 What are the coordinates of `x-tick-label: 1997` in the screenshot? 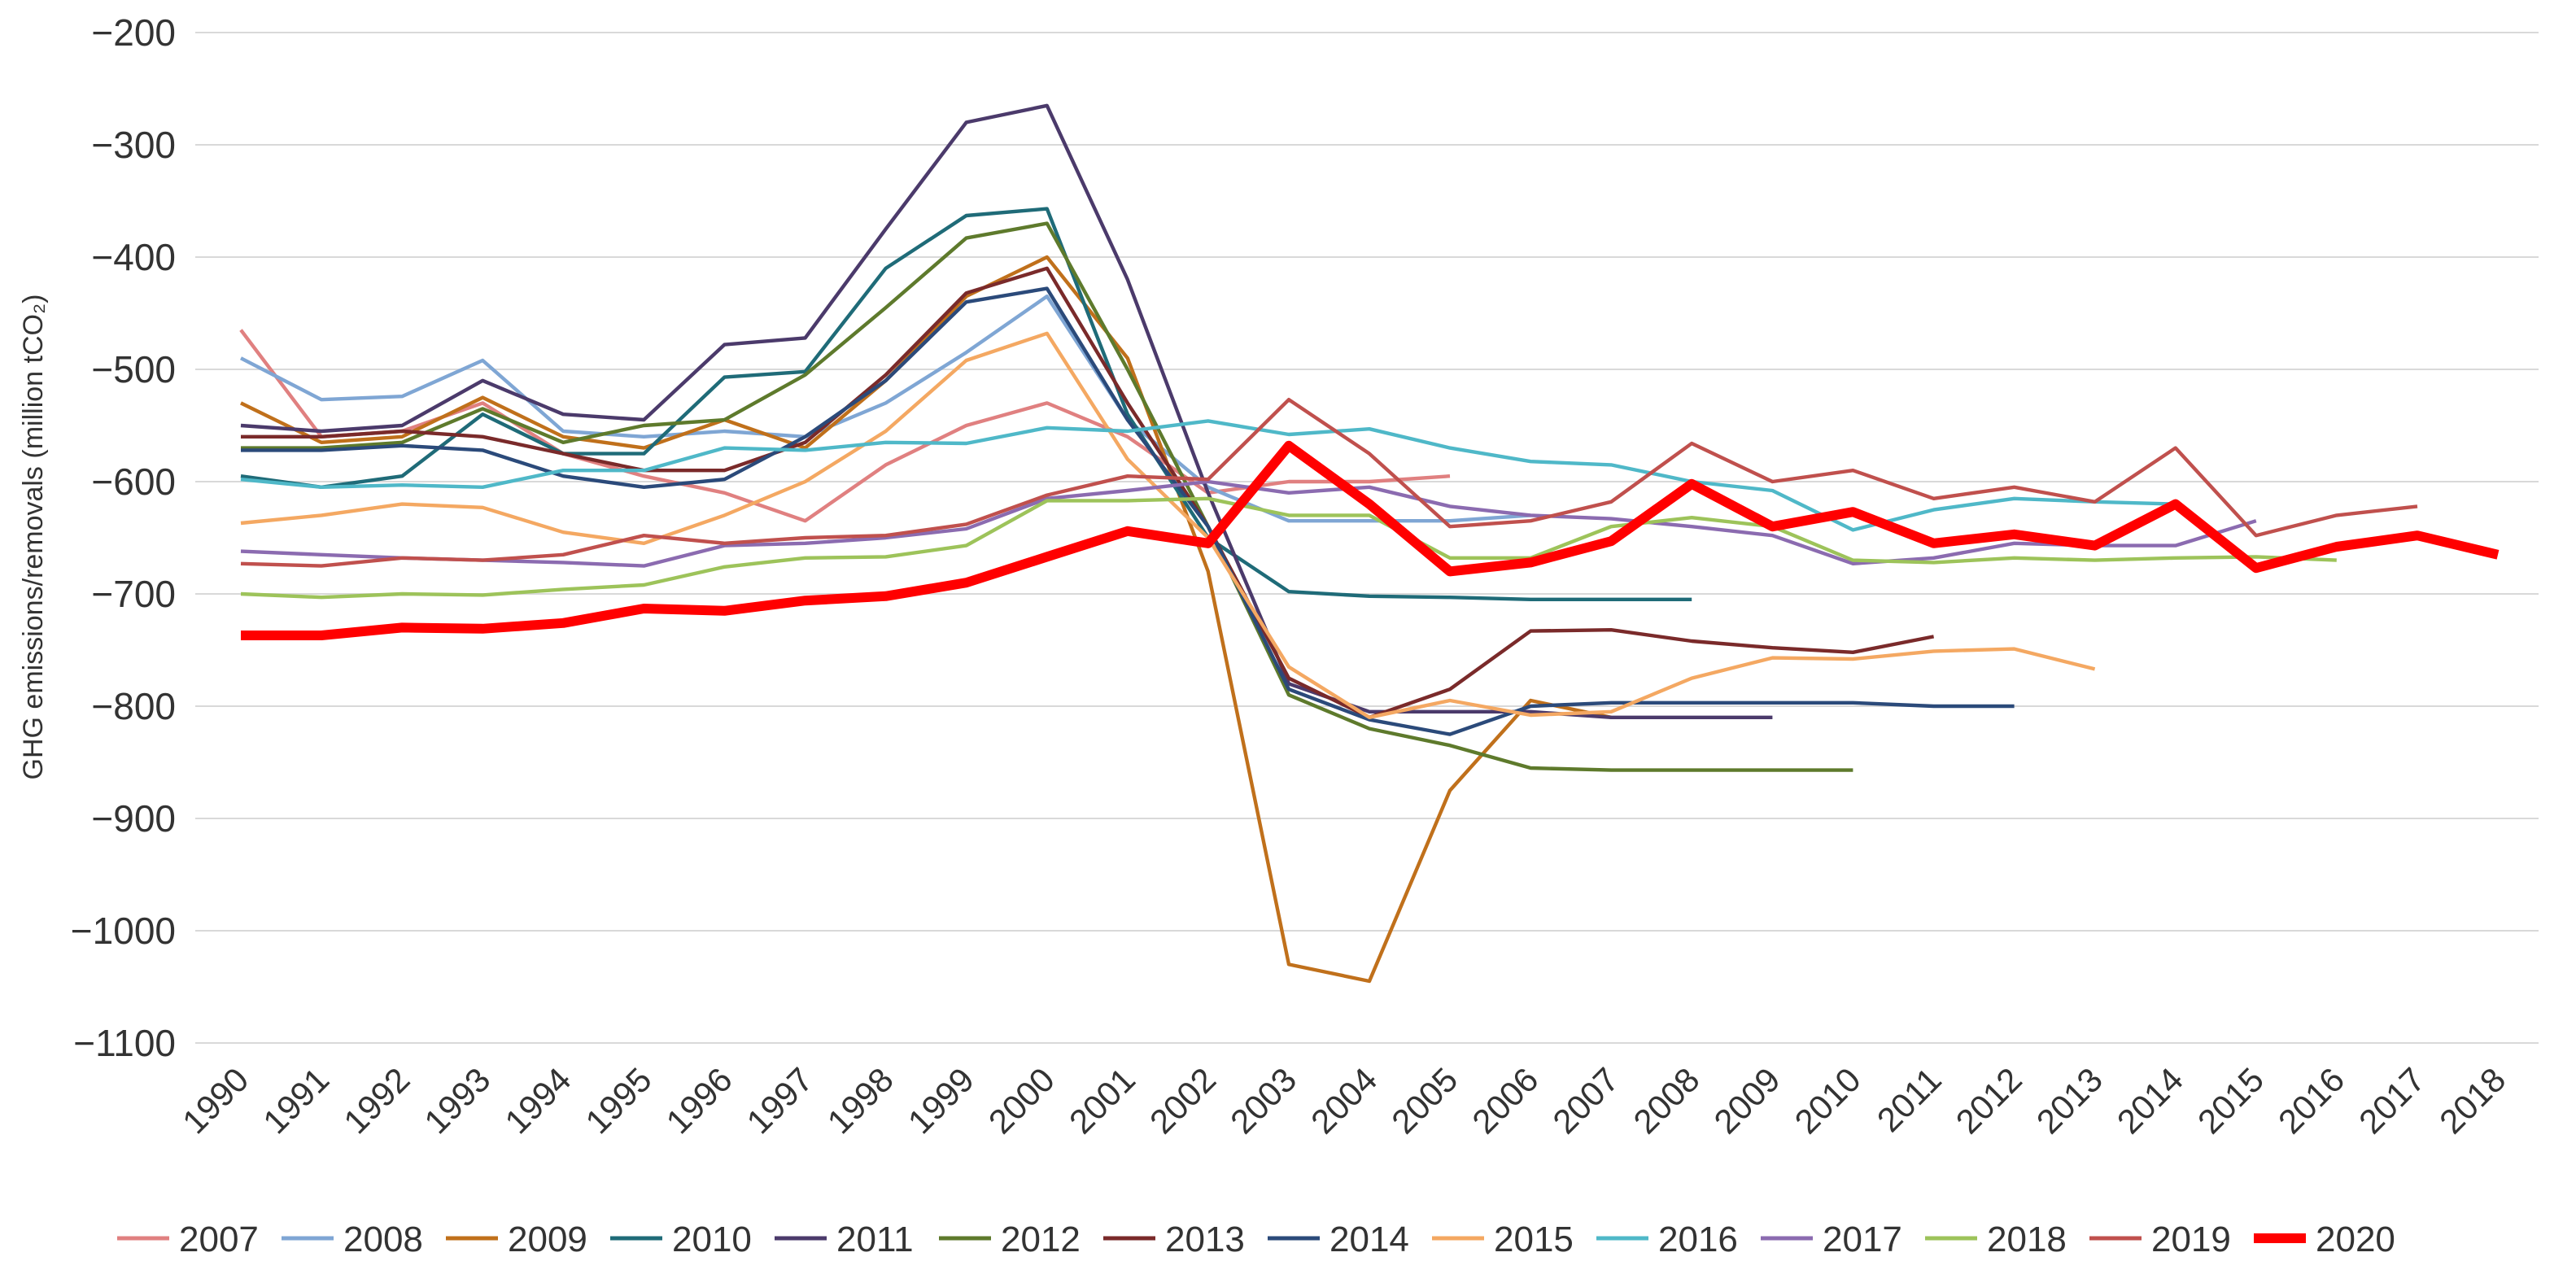 It's located at (780, 1100).